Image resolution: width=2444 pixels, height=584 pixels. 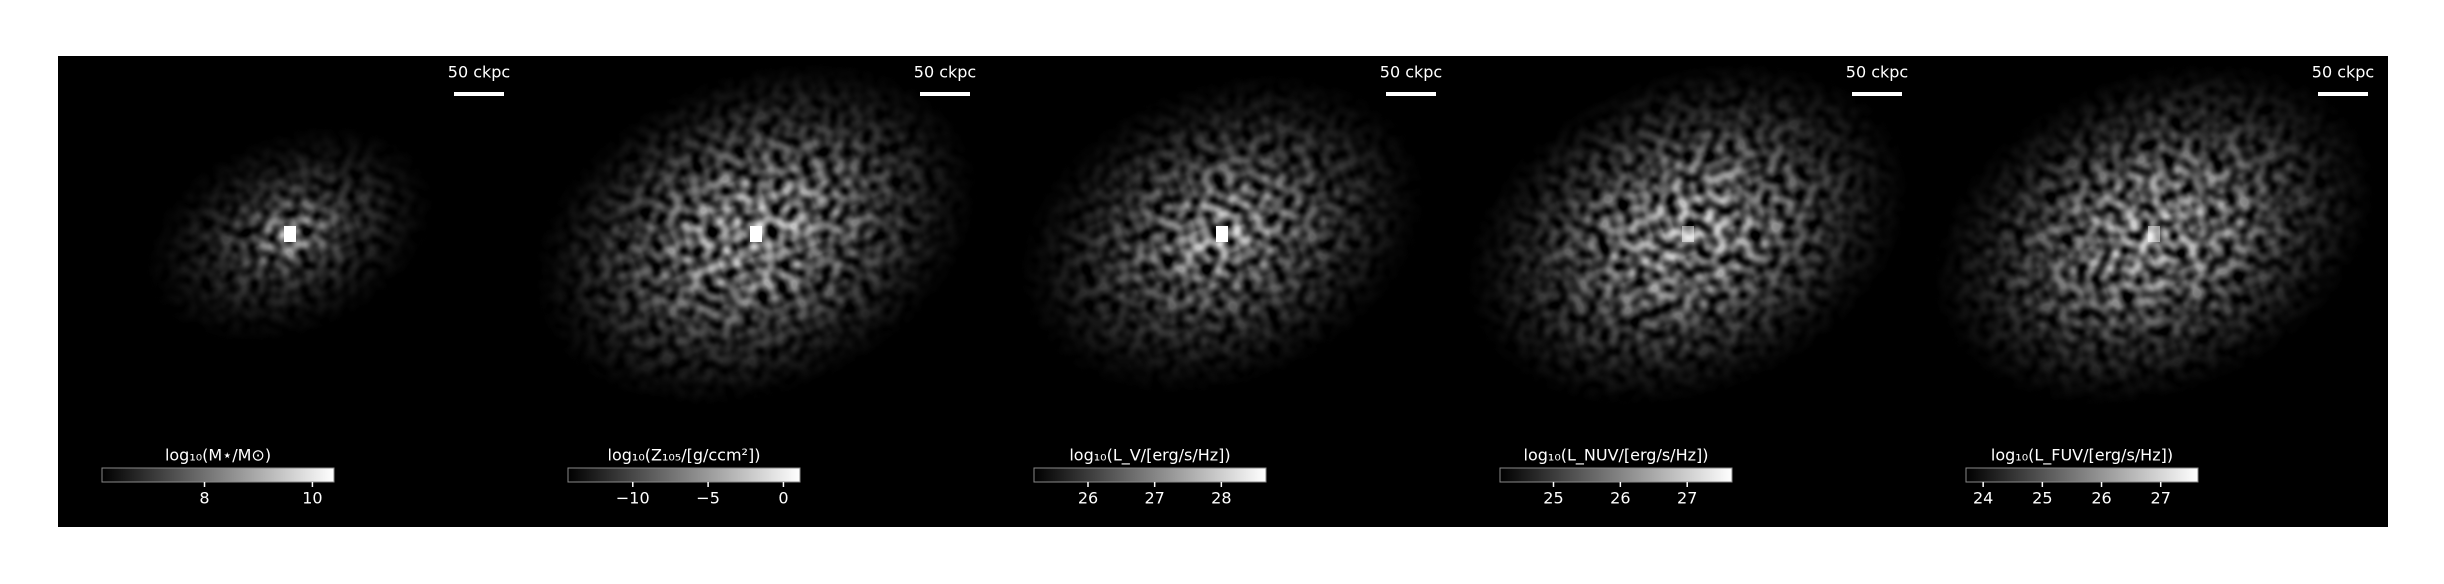 I want to click on colorbar-tick-label: 28, so click(x=1221, y=498).